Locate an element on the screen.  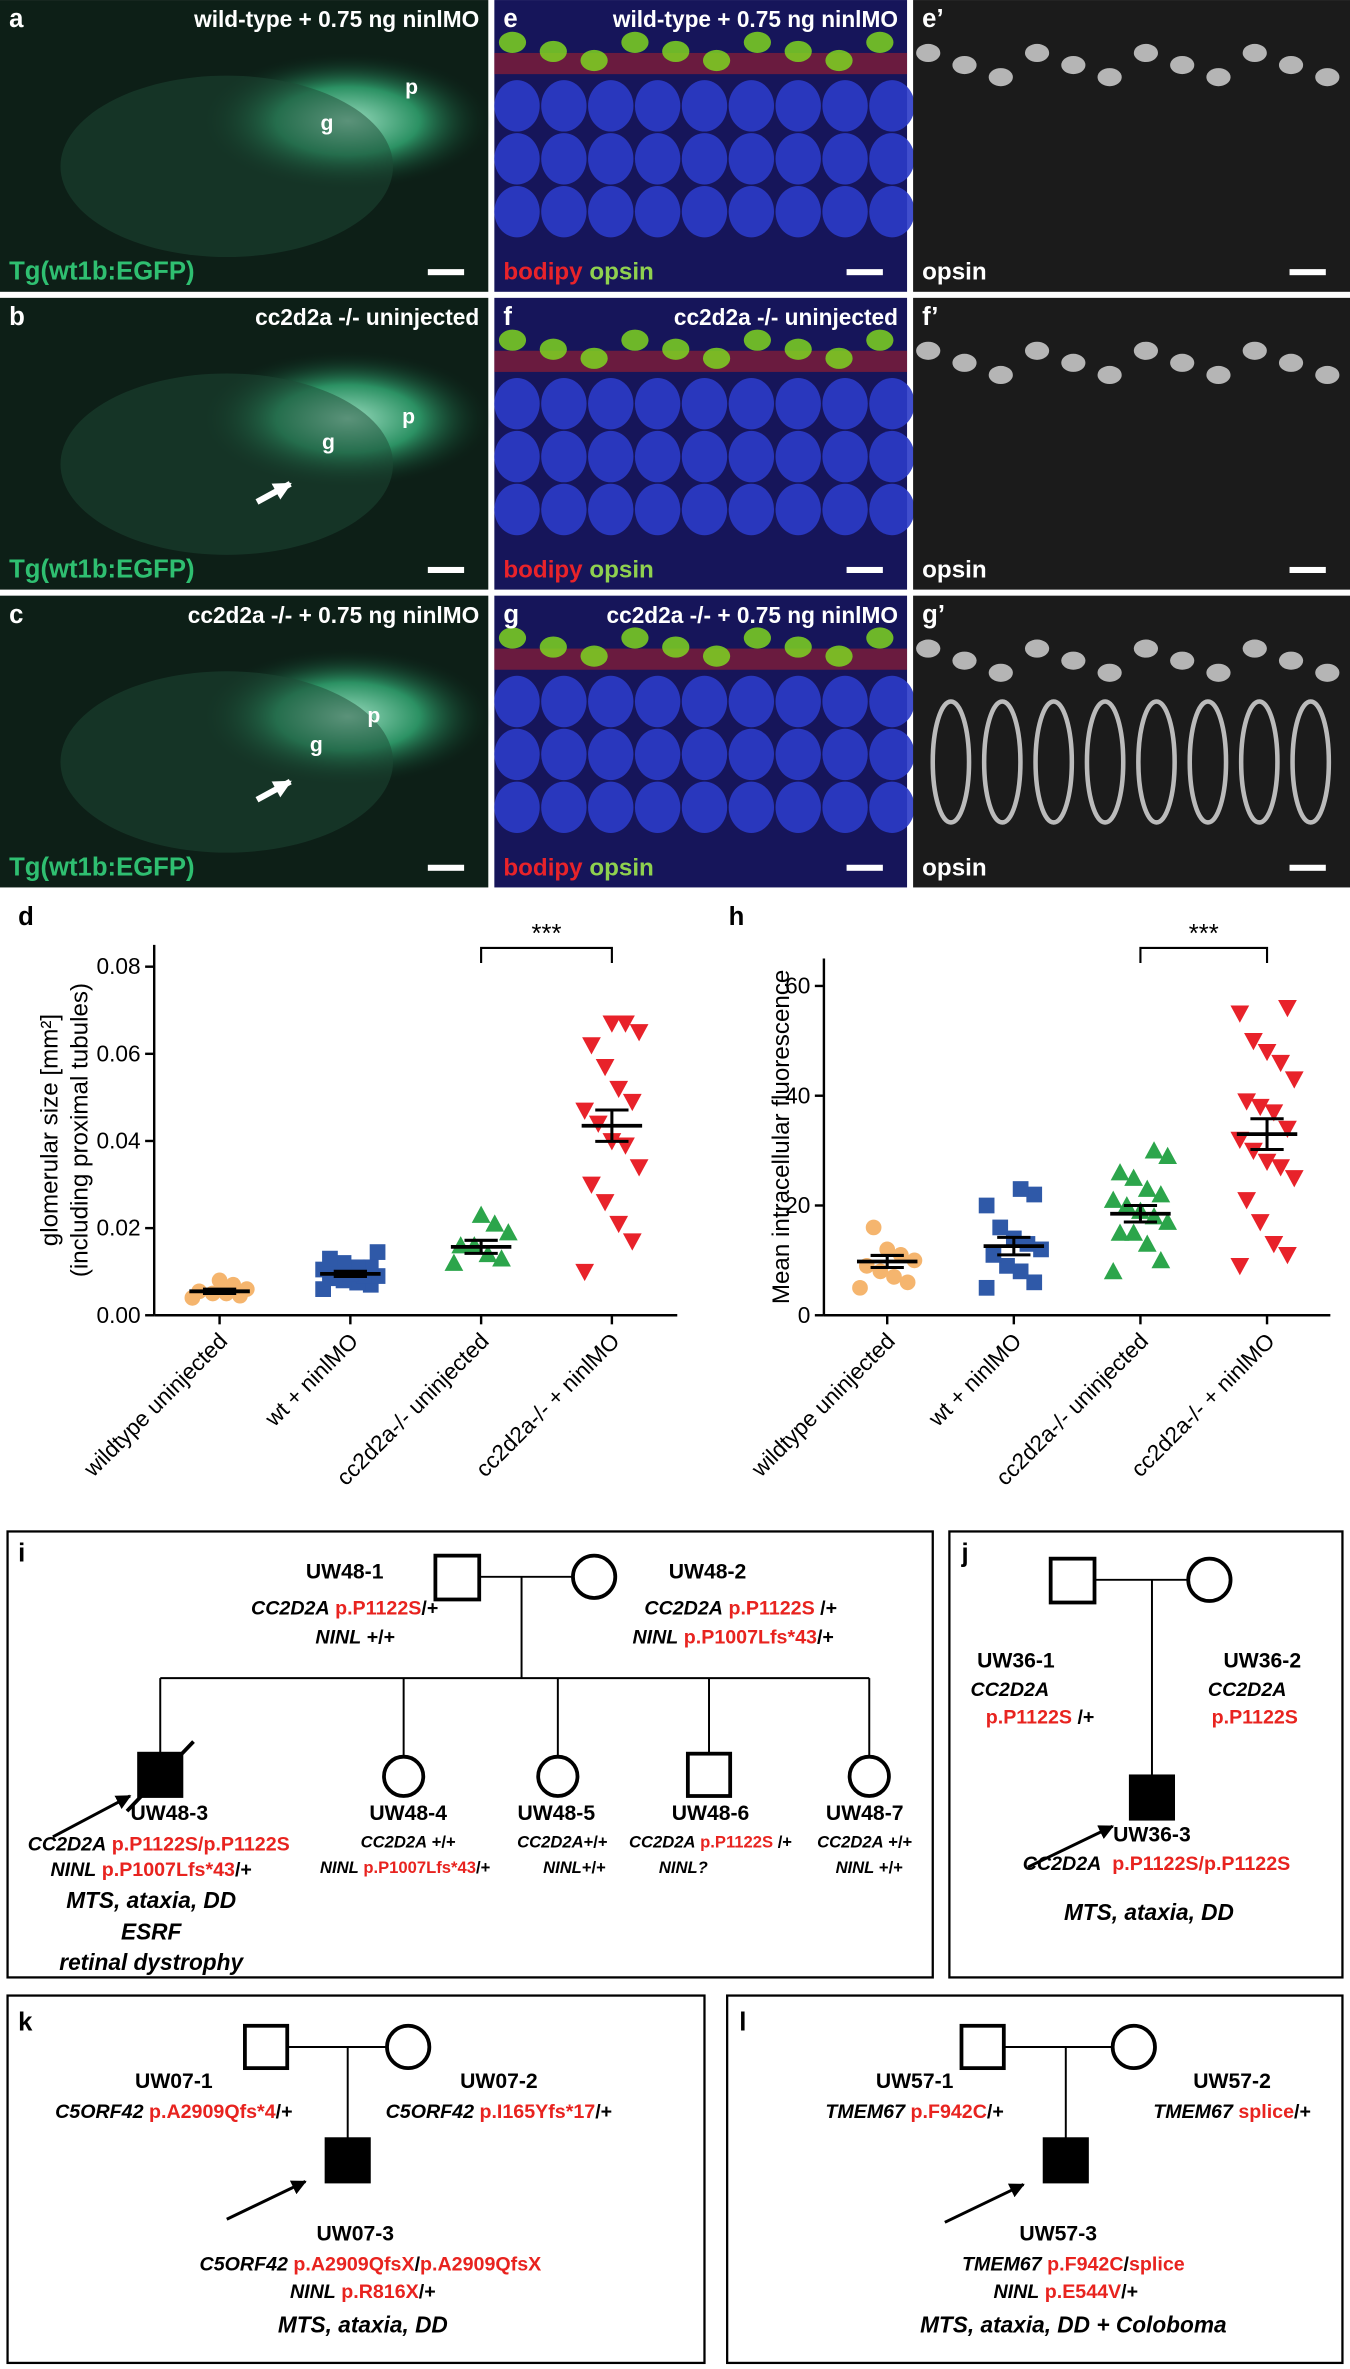
significance-bracket is located at coordinates (1204, 955).